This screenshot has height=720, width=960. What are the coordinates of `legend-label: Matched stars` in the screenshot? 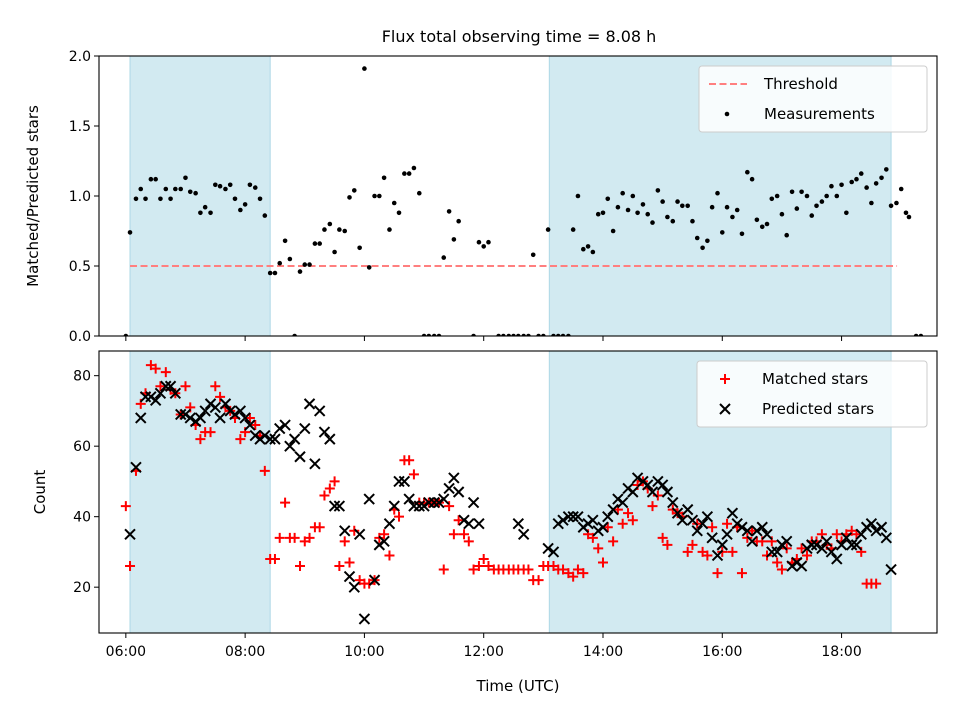 It's located at (815, 379).